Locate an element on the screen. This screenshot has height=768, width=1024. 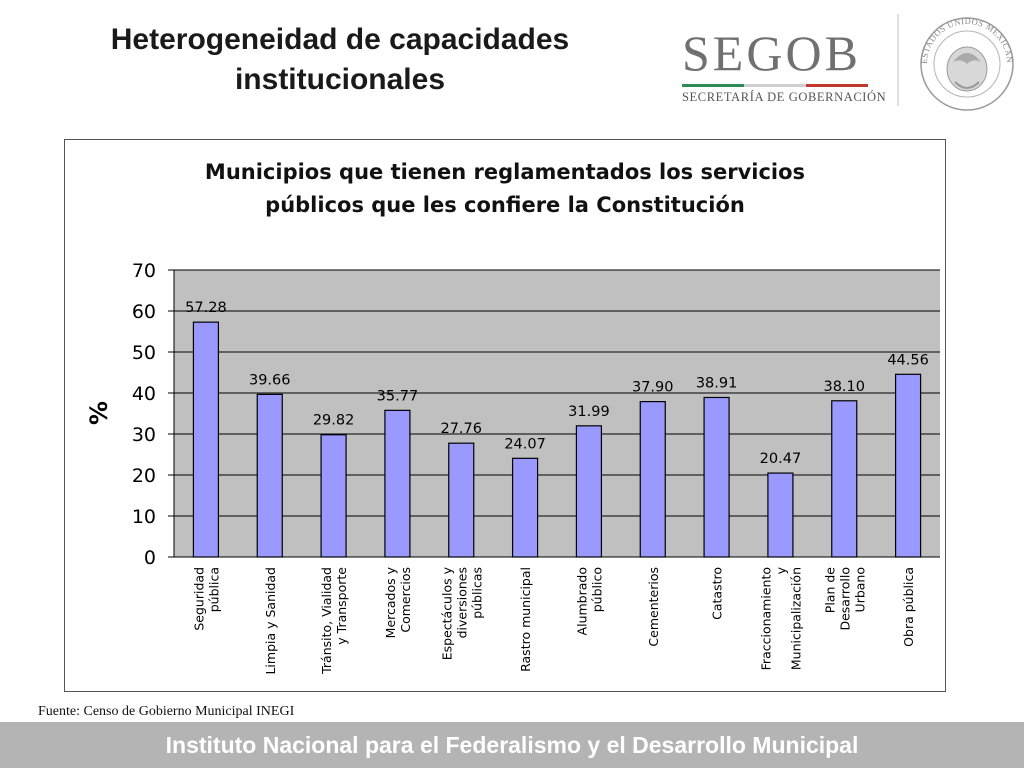
bar-value-label: 39.66 is located at coordinates (270, 380).